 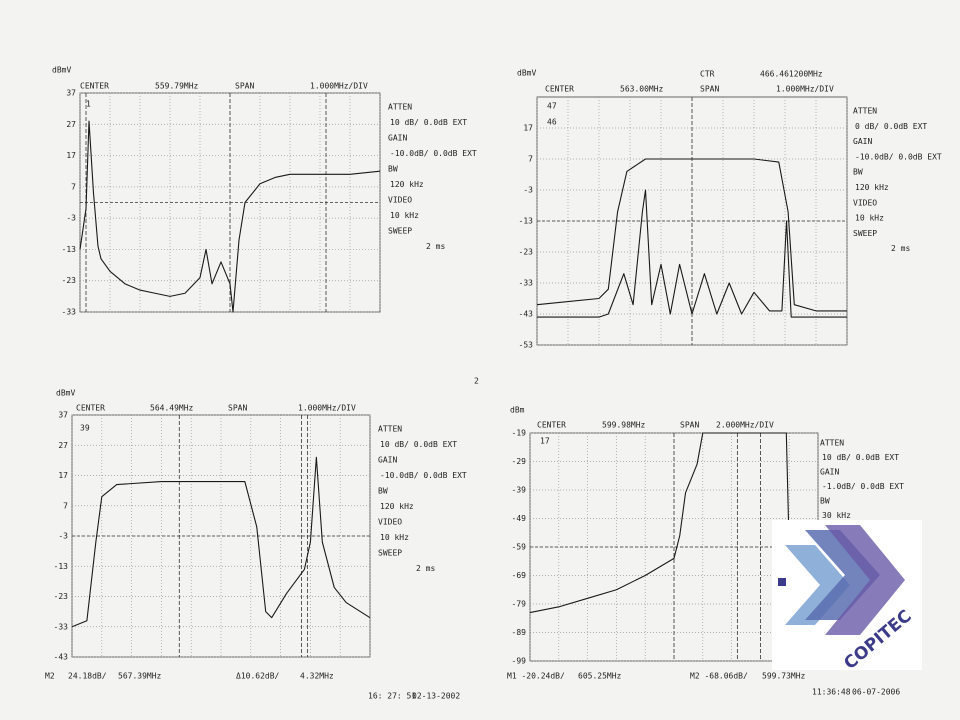 I want to click on footer-text: 11:36:48, so click(x=831, y=692).